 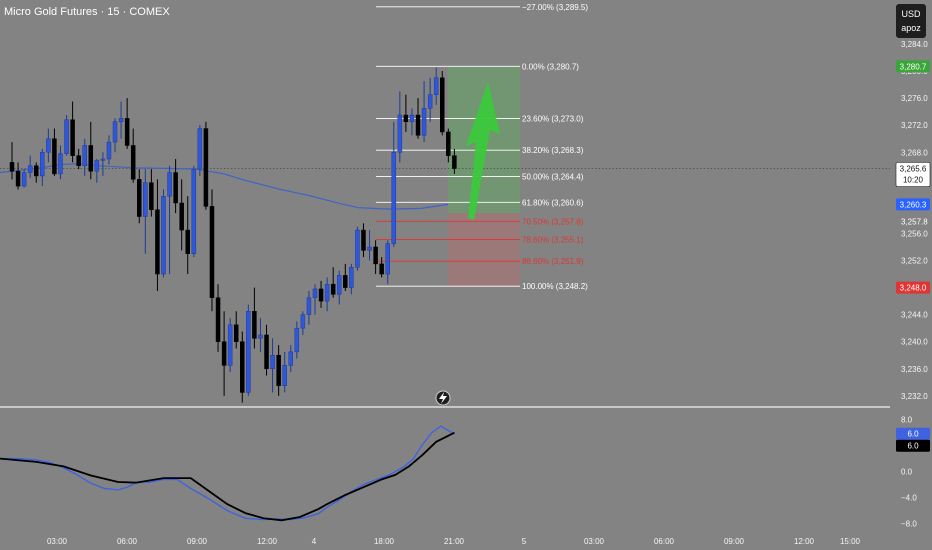 I want to click on currency-unit-box: USD apoz, so click(x=911, y=21).